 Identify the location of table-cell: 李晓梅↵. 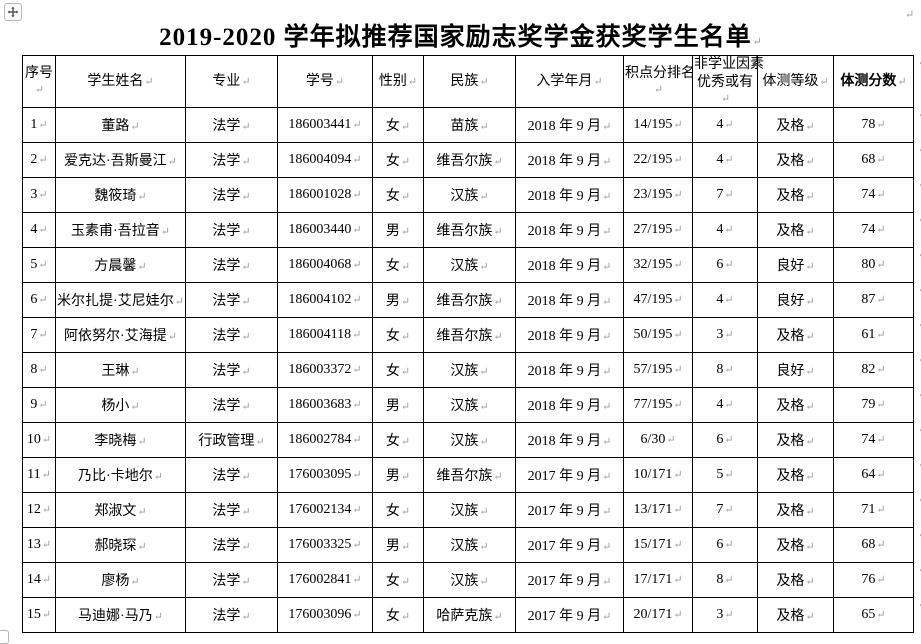
(120, 440).